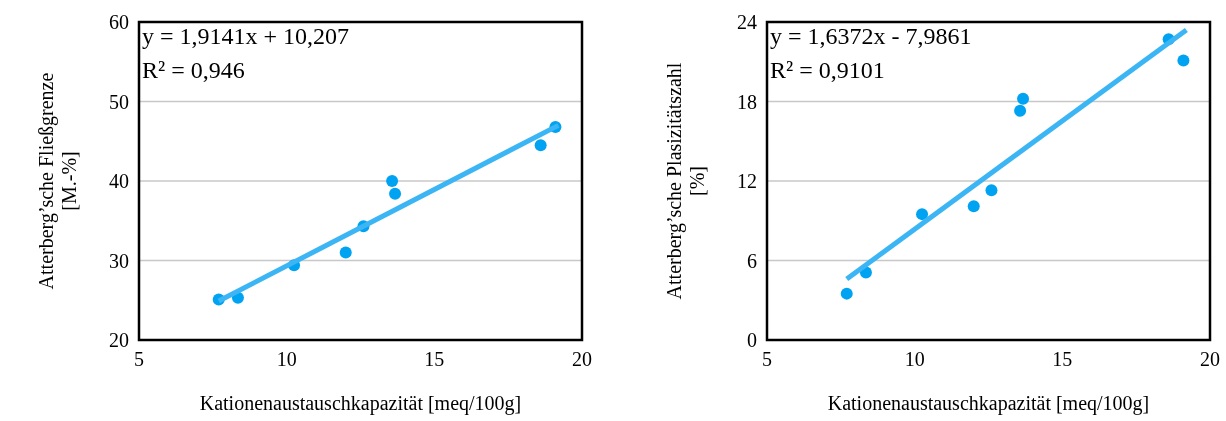 The height and width of the screenshot is (421, 1226). What do you see at coordinates (246, 36) in the screenshot?
I see `annotation: y = 1,9141x + 10,207` at bounding box center [246, 36].